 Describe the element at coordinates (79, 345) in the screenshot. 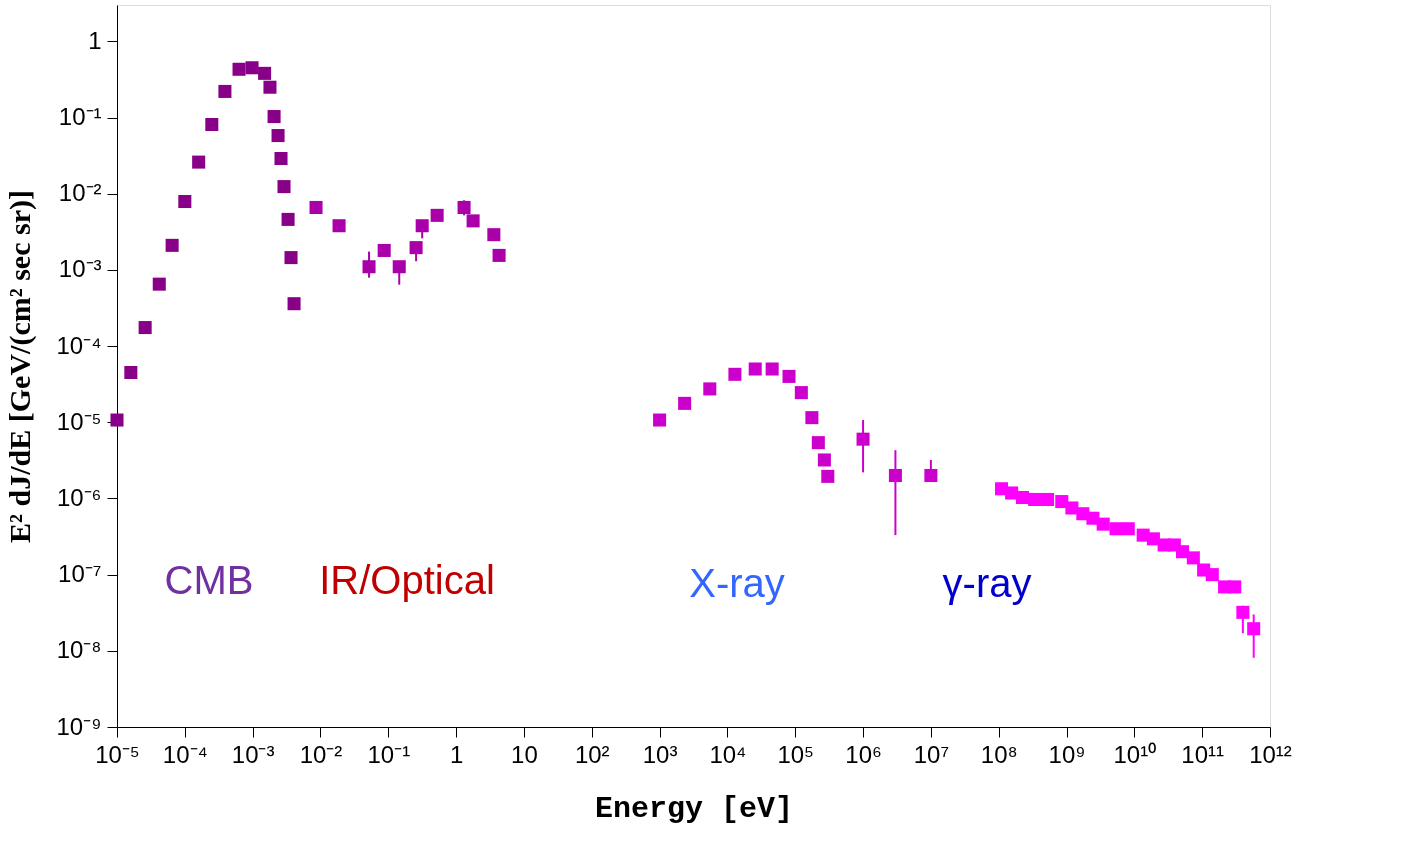

I see `y-tick-label: 10⁻⁴` at that location.